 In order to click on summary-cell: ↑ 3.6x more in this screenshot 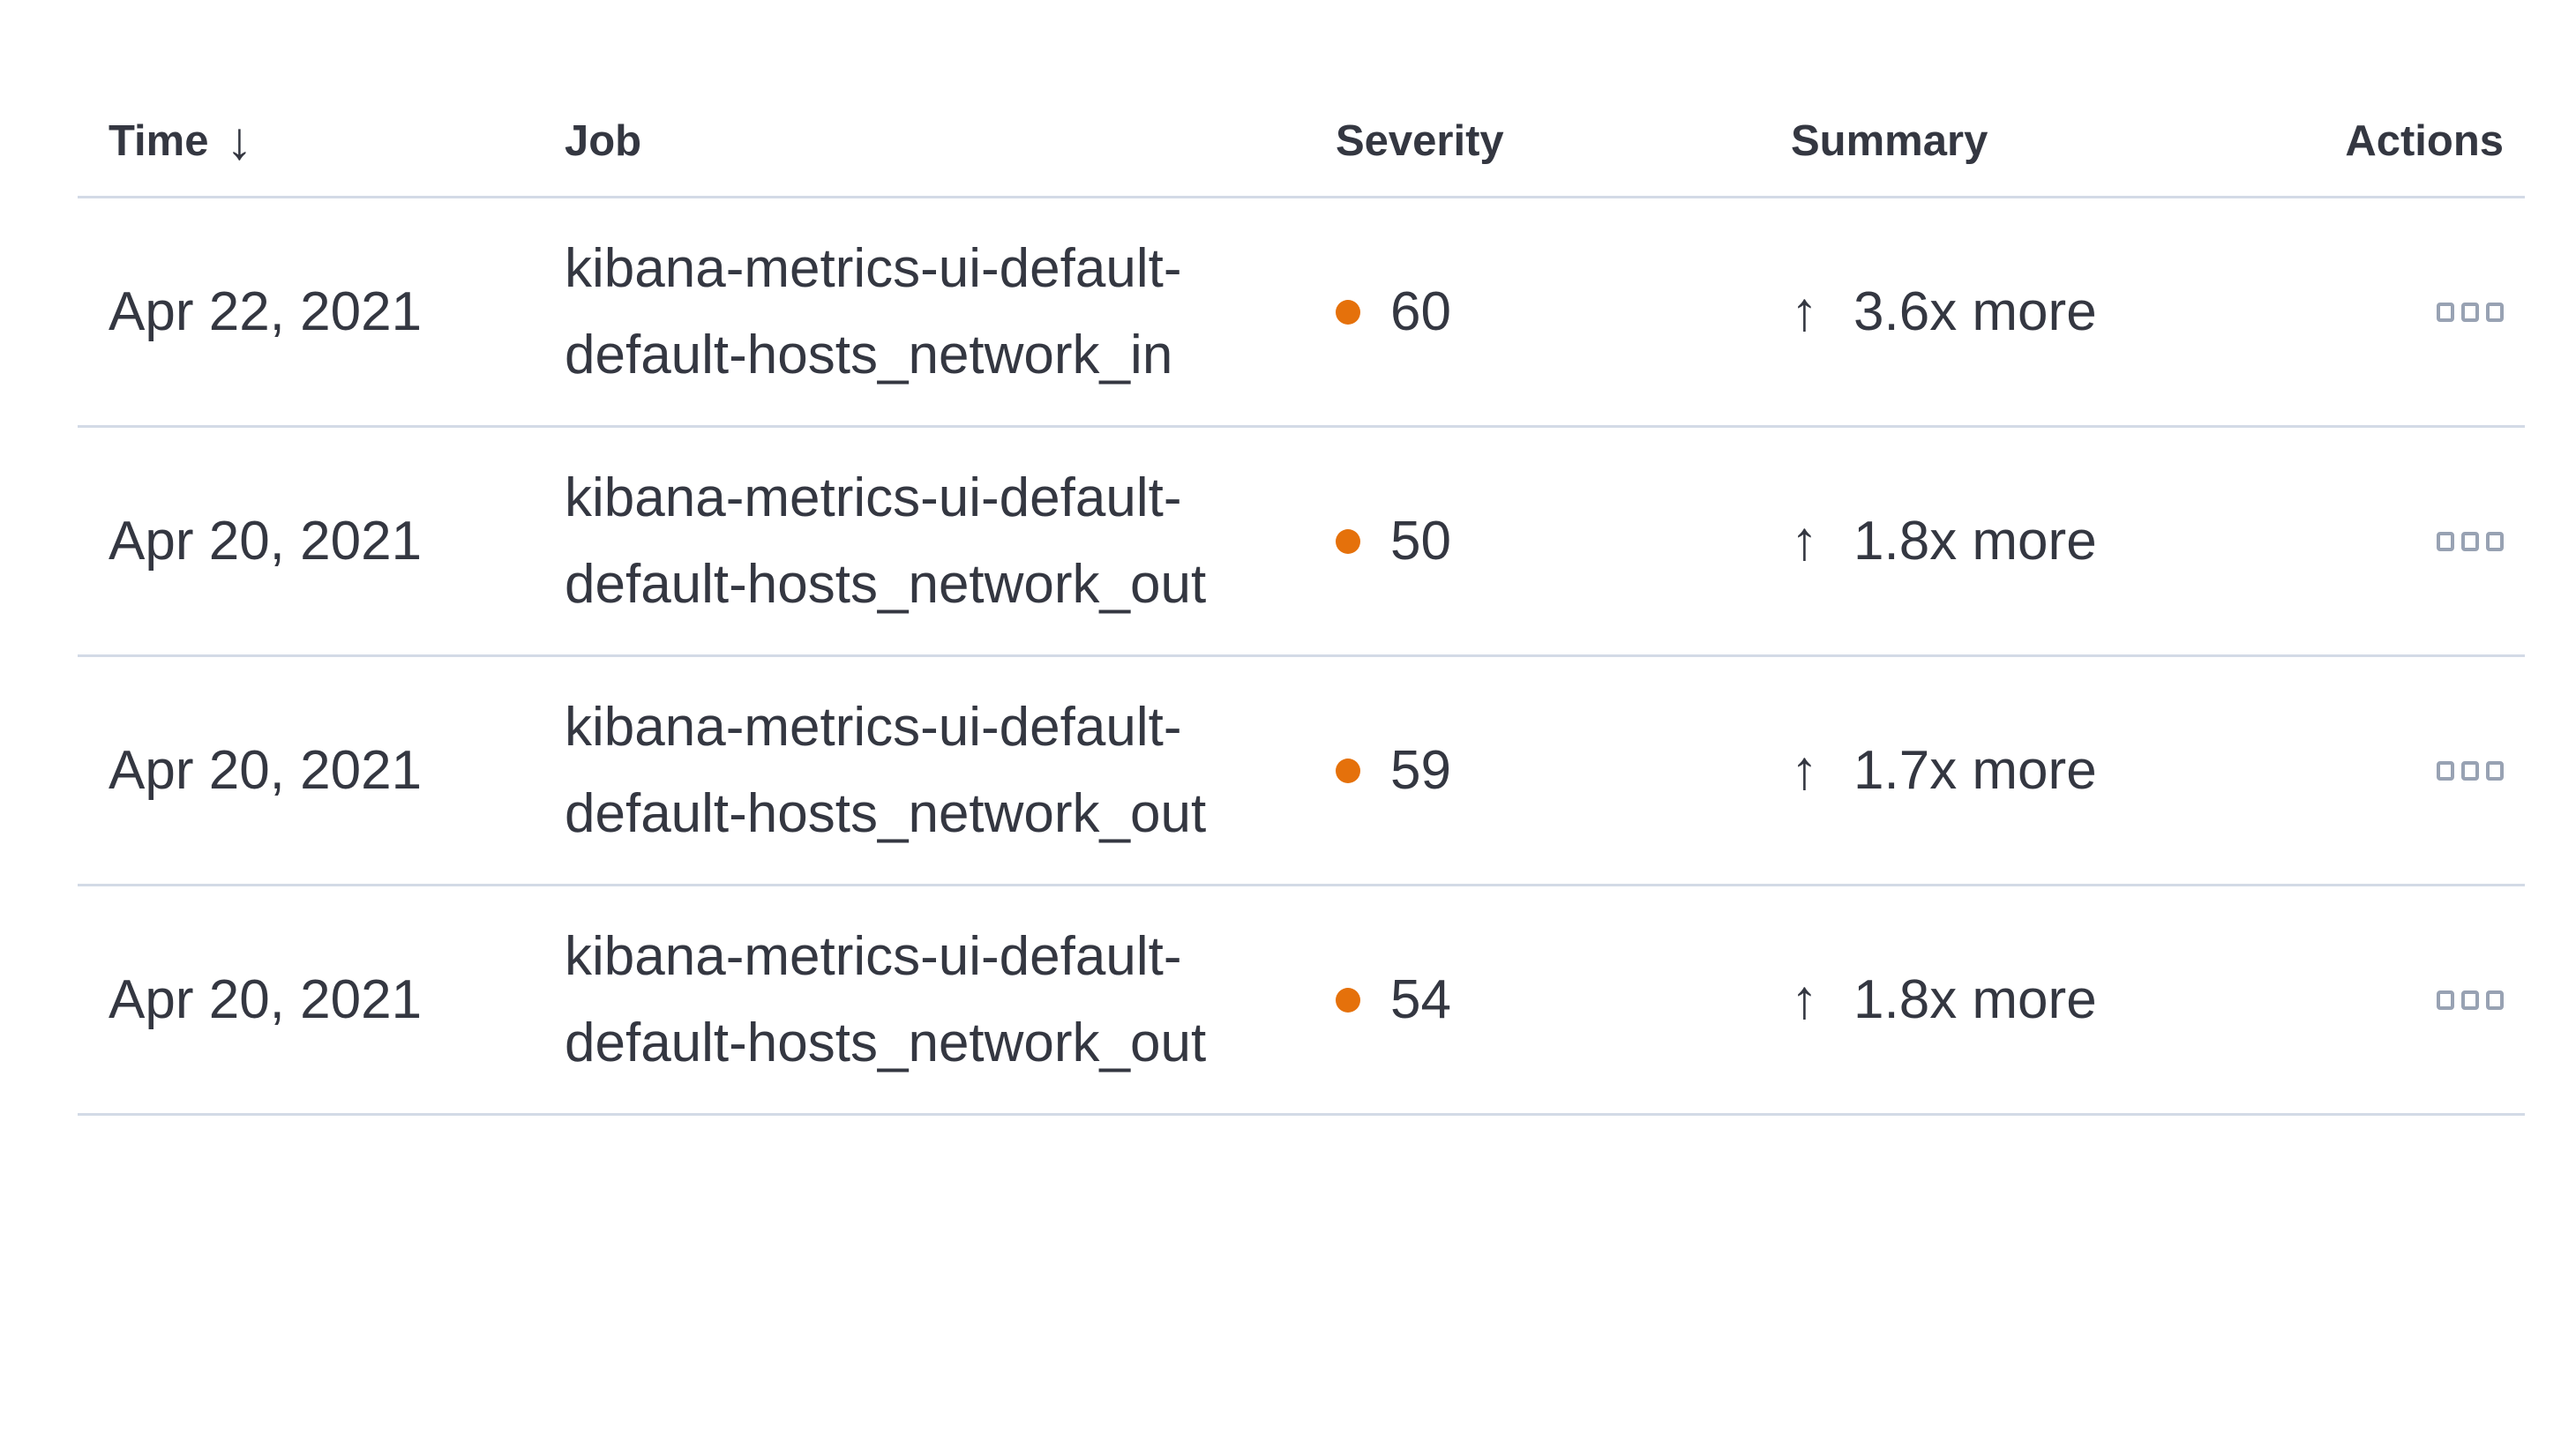, I will do `click(2069, 312)`.